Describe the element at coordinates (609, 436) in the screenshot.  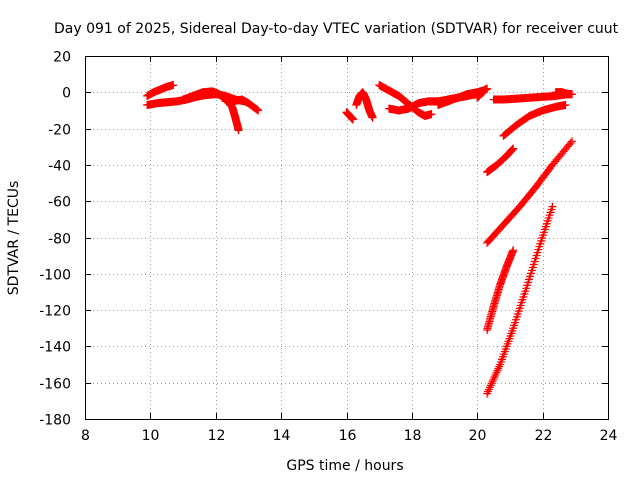
I see `x-tick-label: 24` at that location.